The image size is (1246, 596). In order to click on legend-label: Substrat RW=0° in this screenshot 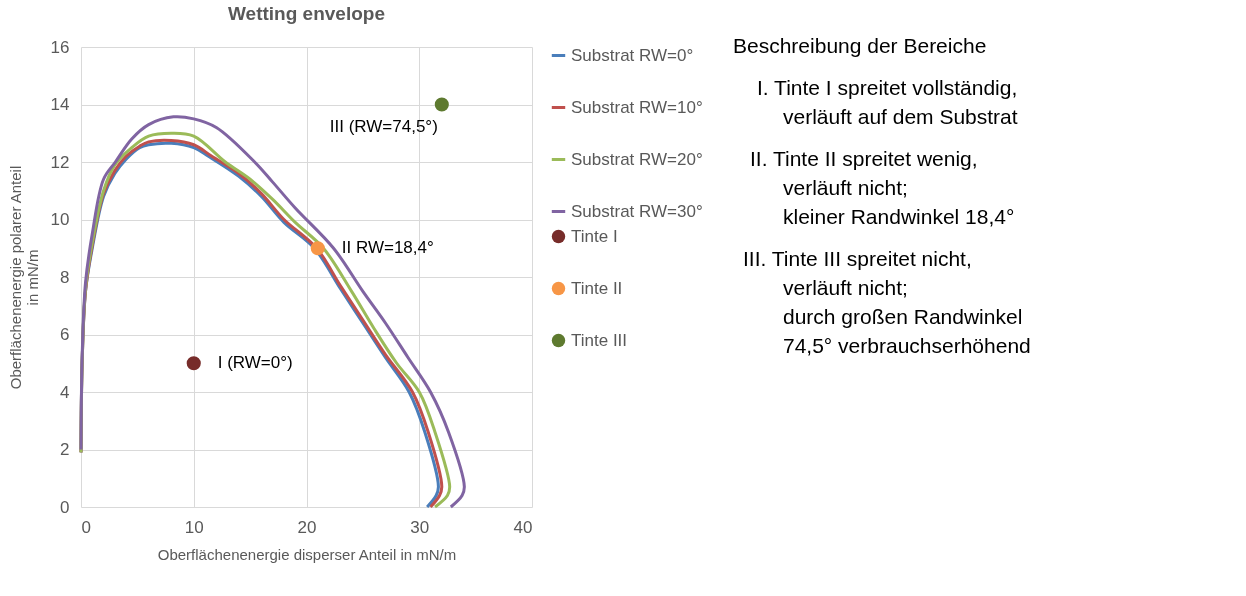, I will do `click(632, 55)`.